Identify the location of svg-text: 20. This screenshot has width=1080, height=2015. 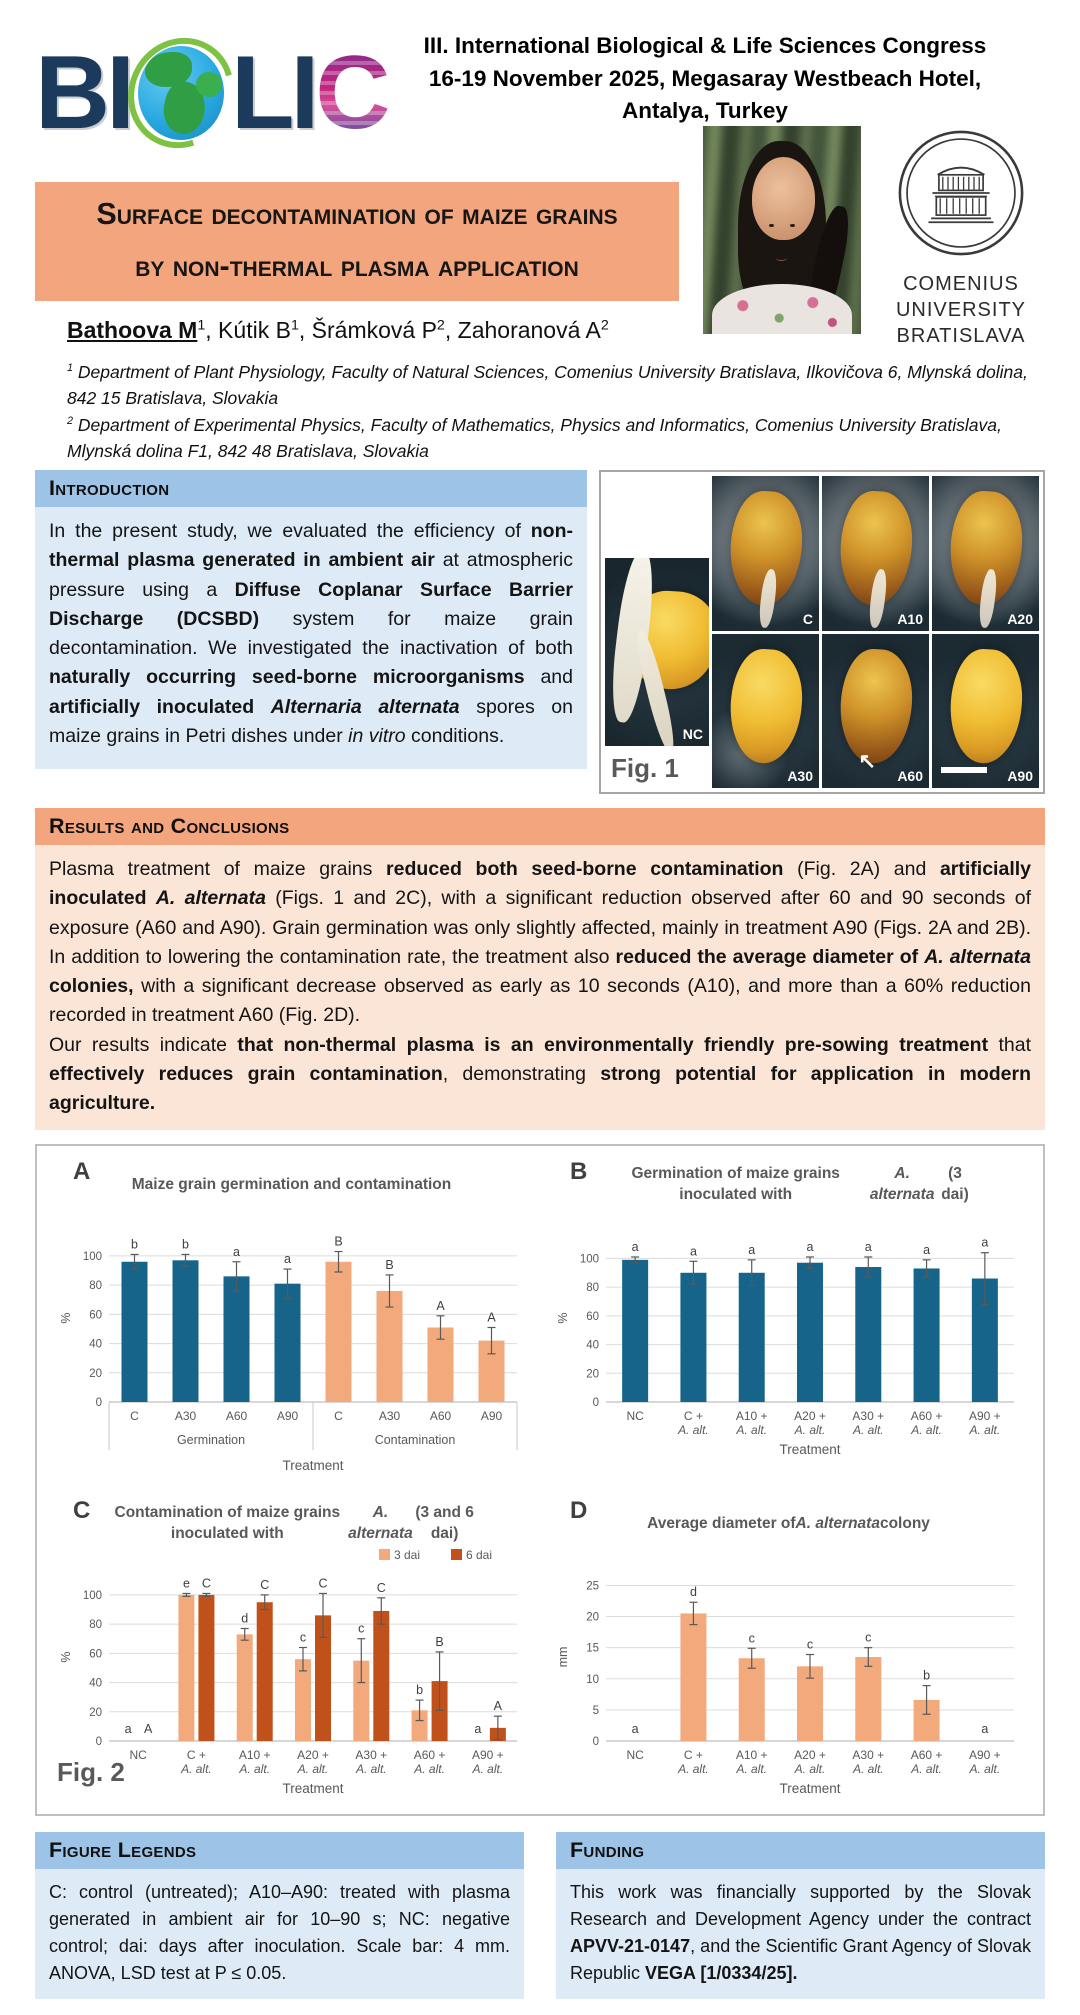
(592, 1618).